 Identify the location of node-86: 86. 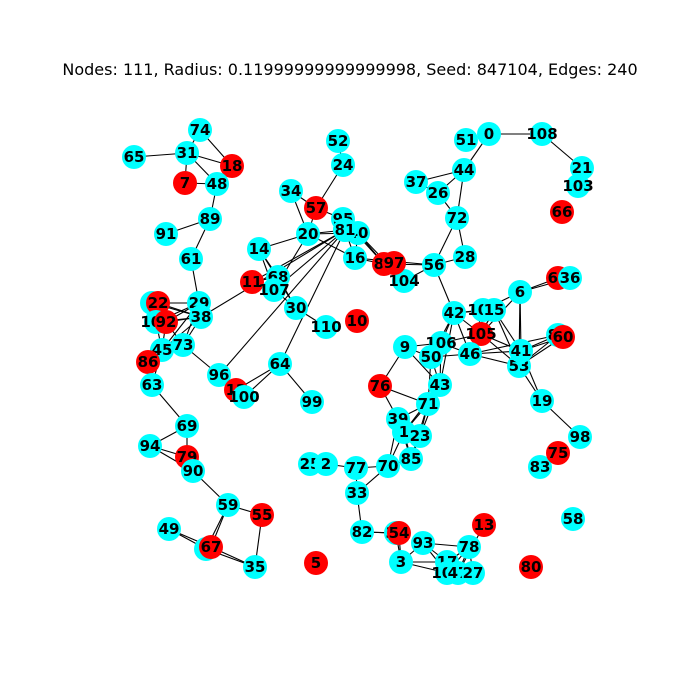
(148, 362).